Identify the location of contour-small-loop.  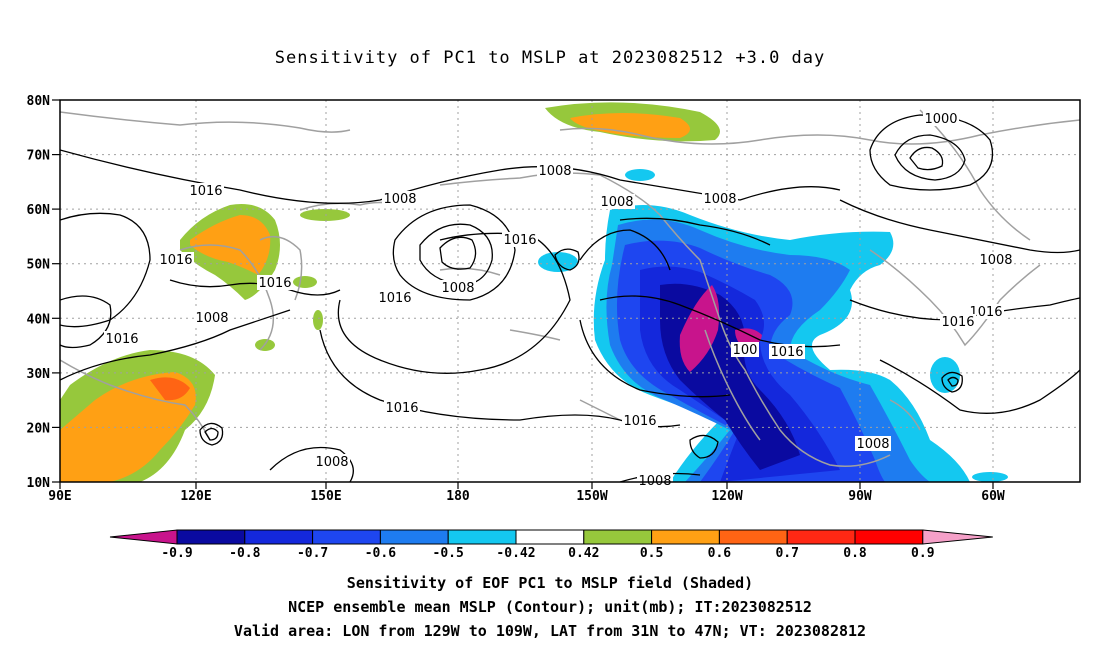
(567, 259).